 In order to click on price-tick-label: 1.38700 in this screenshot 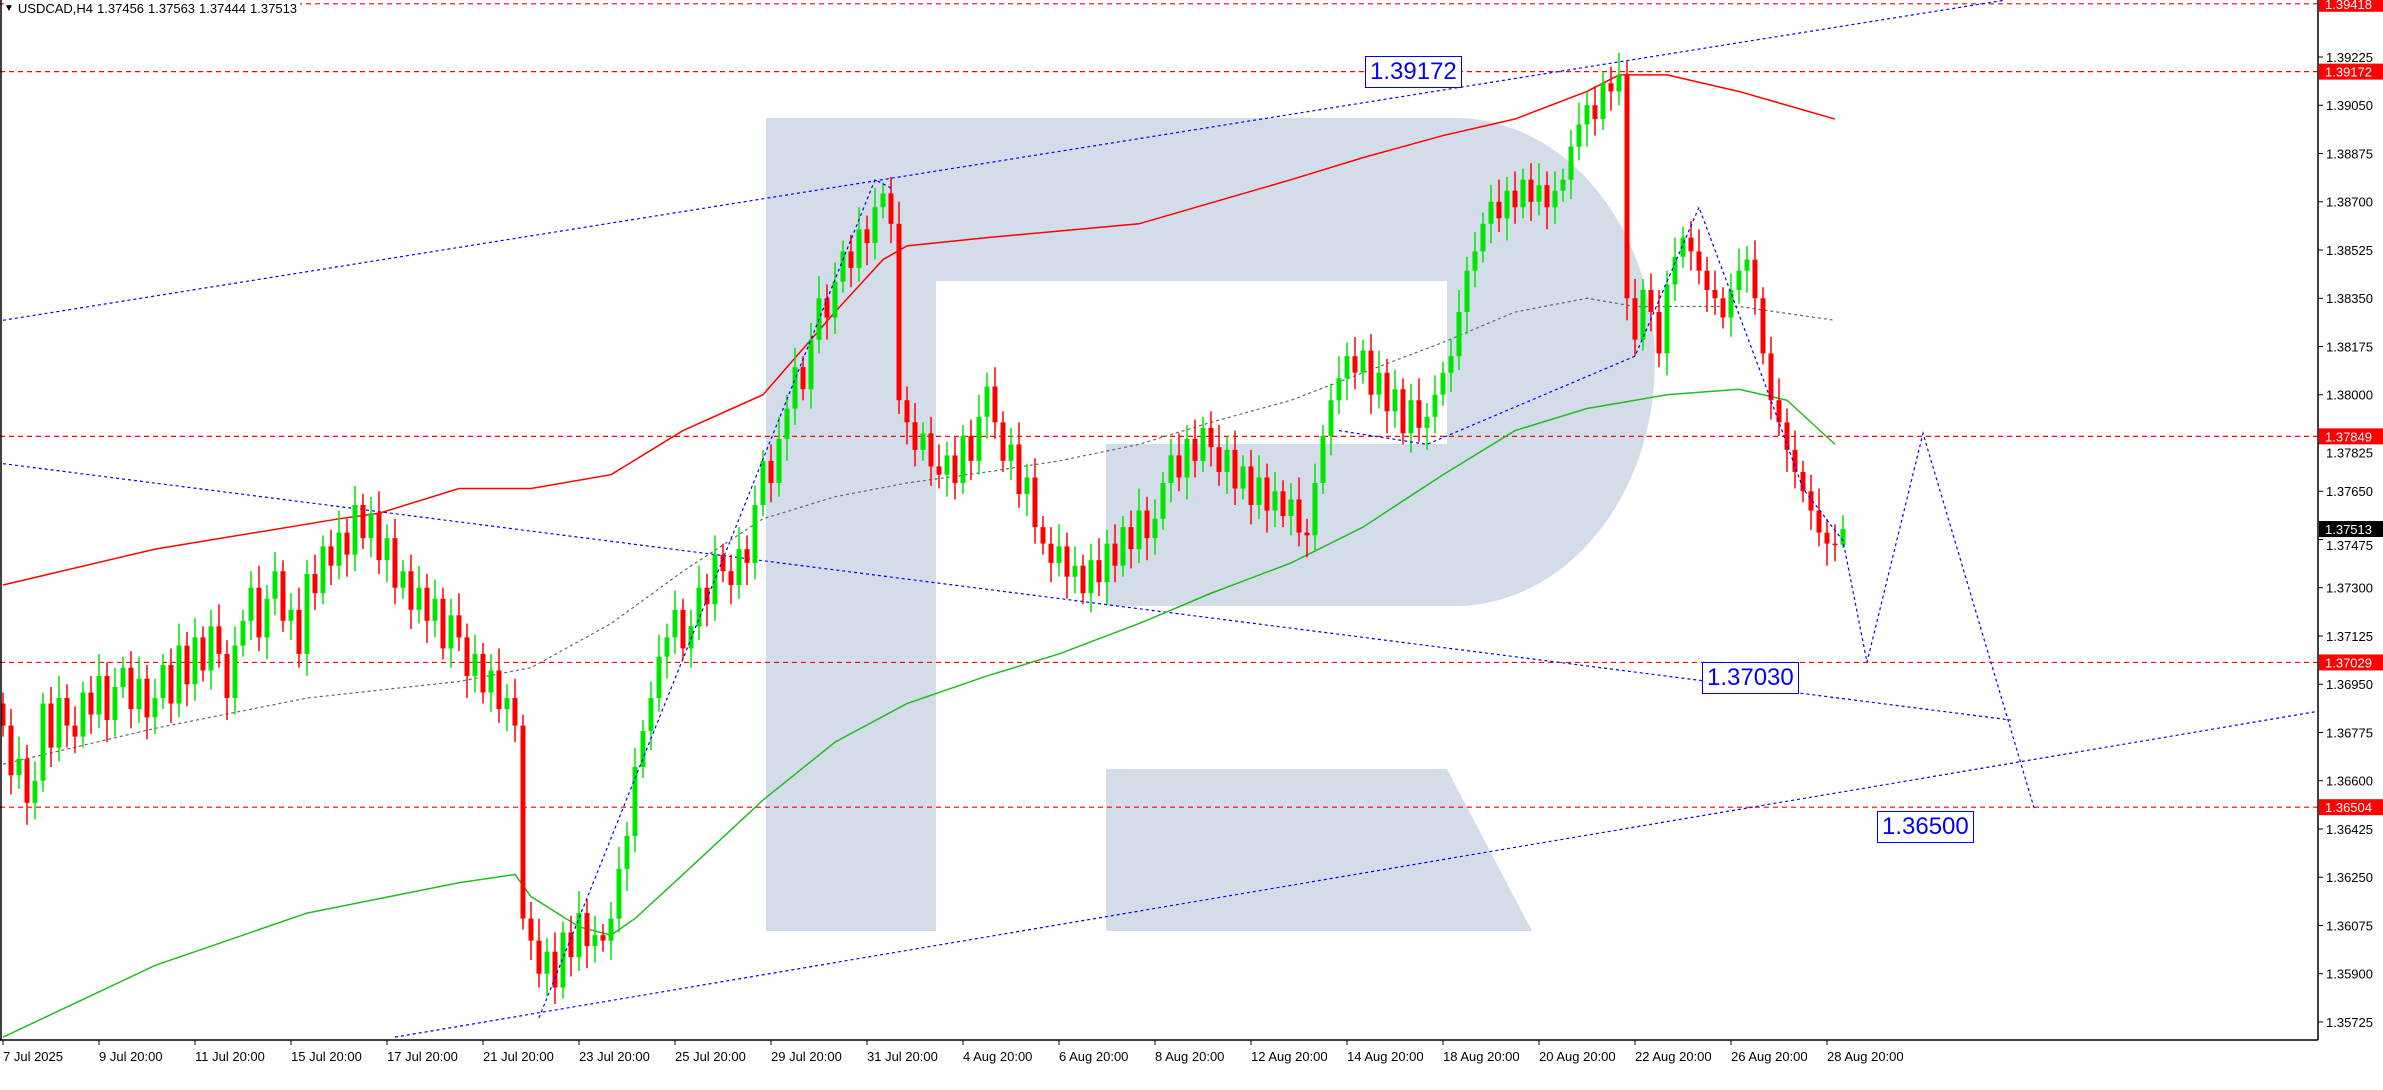, I will do `click(2349, 202)`.